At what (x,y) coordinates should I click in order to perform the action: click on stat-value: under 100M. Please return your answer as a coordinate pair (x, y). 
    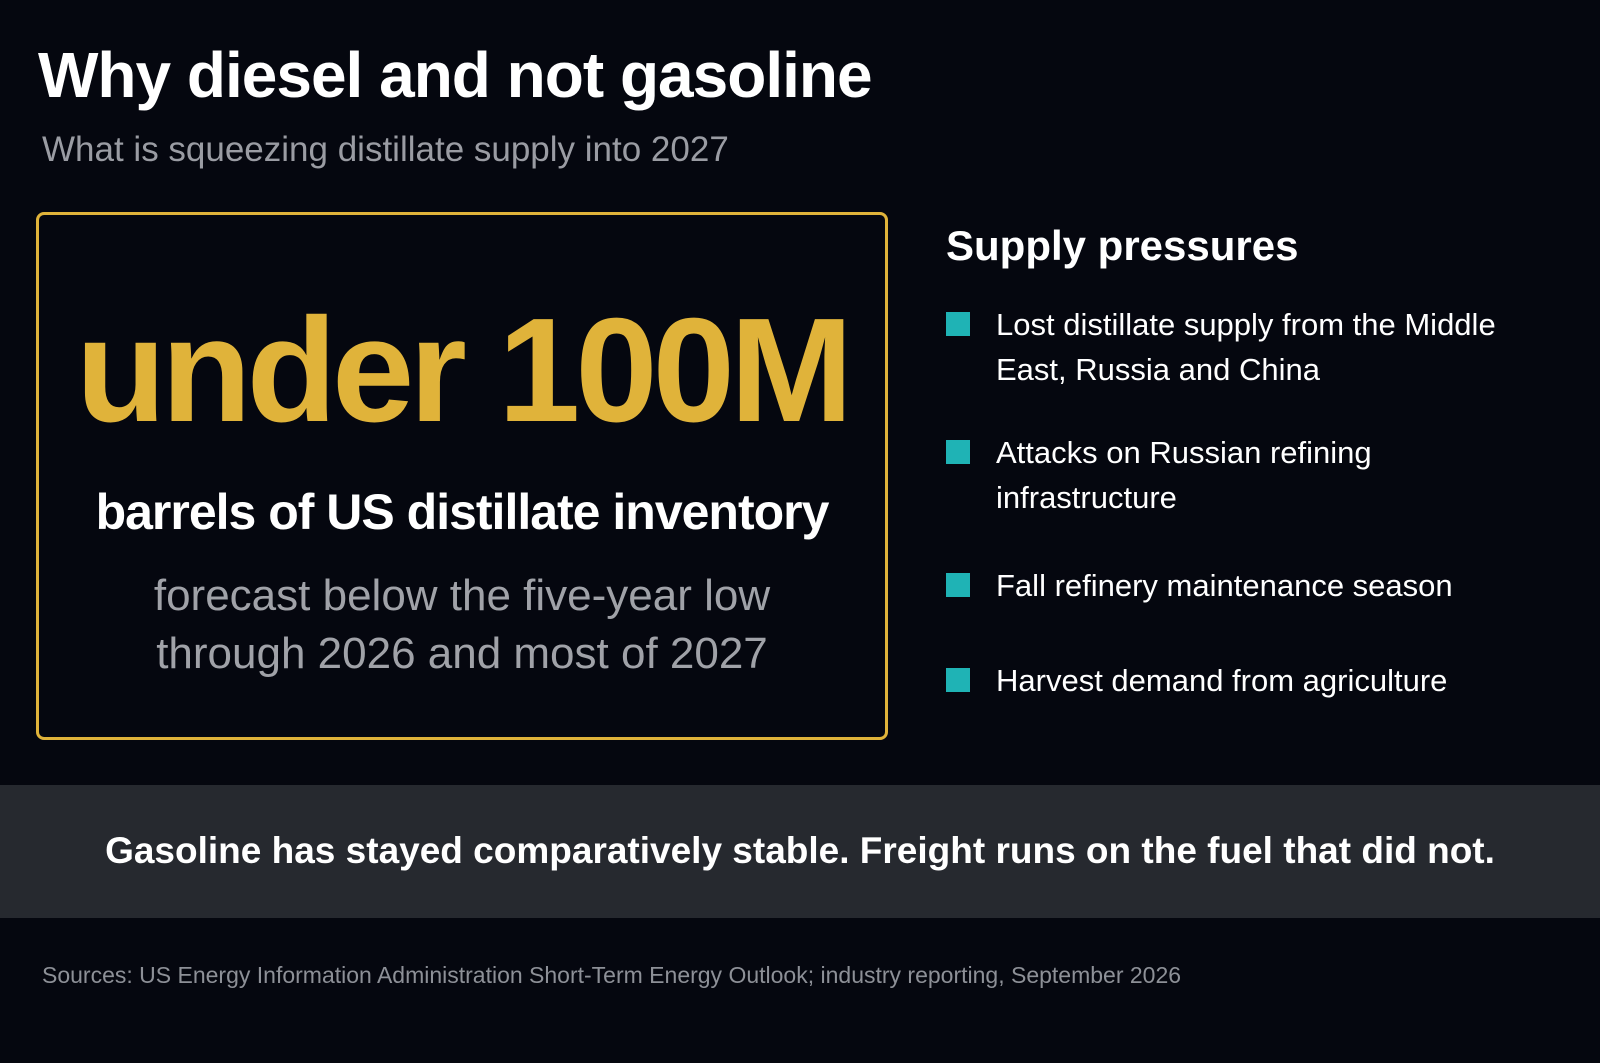
    Looking at the image, I should click on (464, 370).